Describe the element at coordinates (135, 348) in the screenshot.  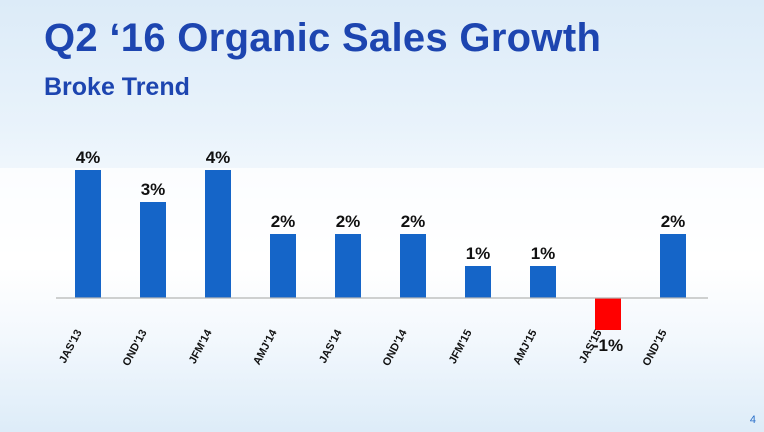
I see `x-tick-label: OND'13` at that location.